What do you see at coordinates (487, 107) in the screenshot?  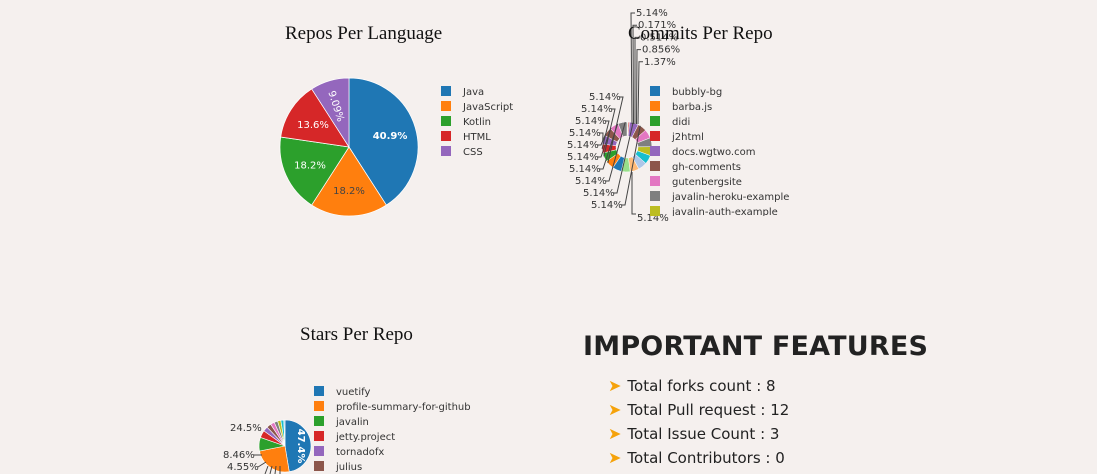 I see `languages-legend-label: JavaScript` at bounding box center [487, 107].